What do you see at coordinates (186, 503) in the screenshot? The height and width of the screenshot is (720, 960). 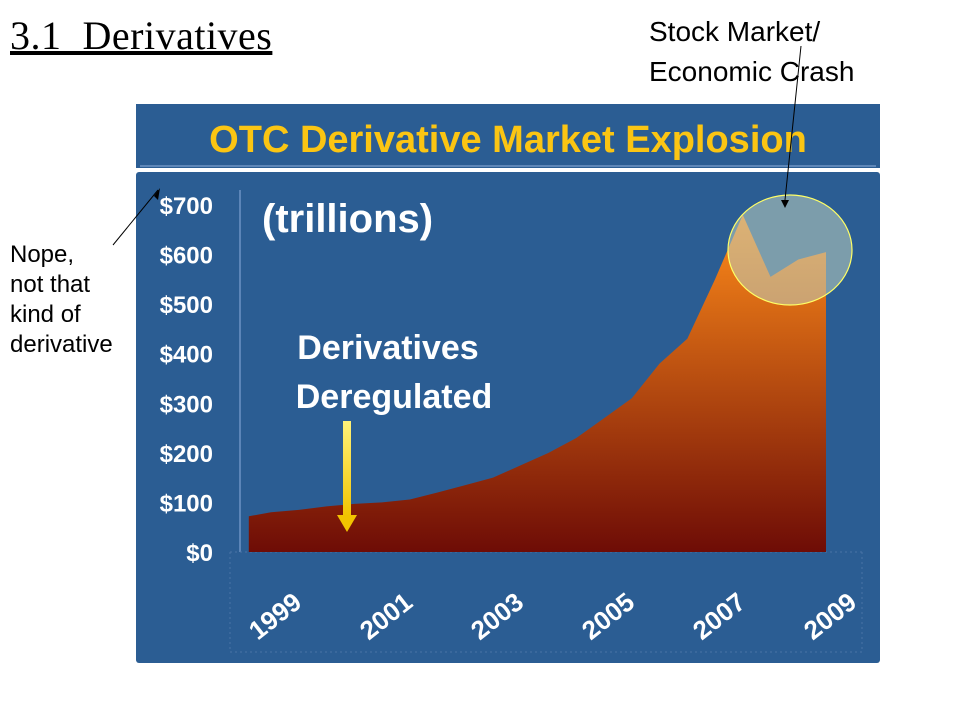 I see `y-tick-label: $100` at bounding box center [186, 503].